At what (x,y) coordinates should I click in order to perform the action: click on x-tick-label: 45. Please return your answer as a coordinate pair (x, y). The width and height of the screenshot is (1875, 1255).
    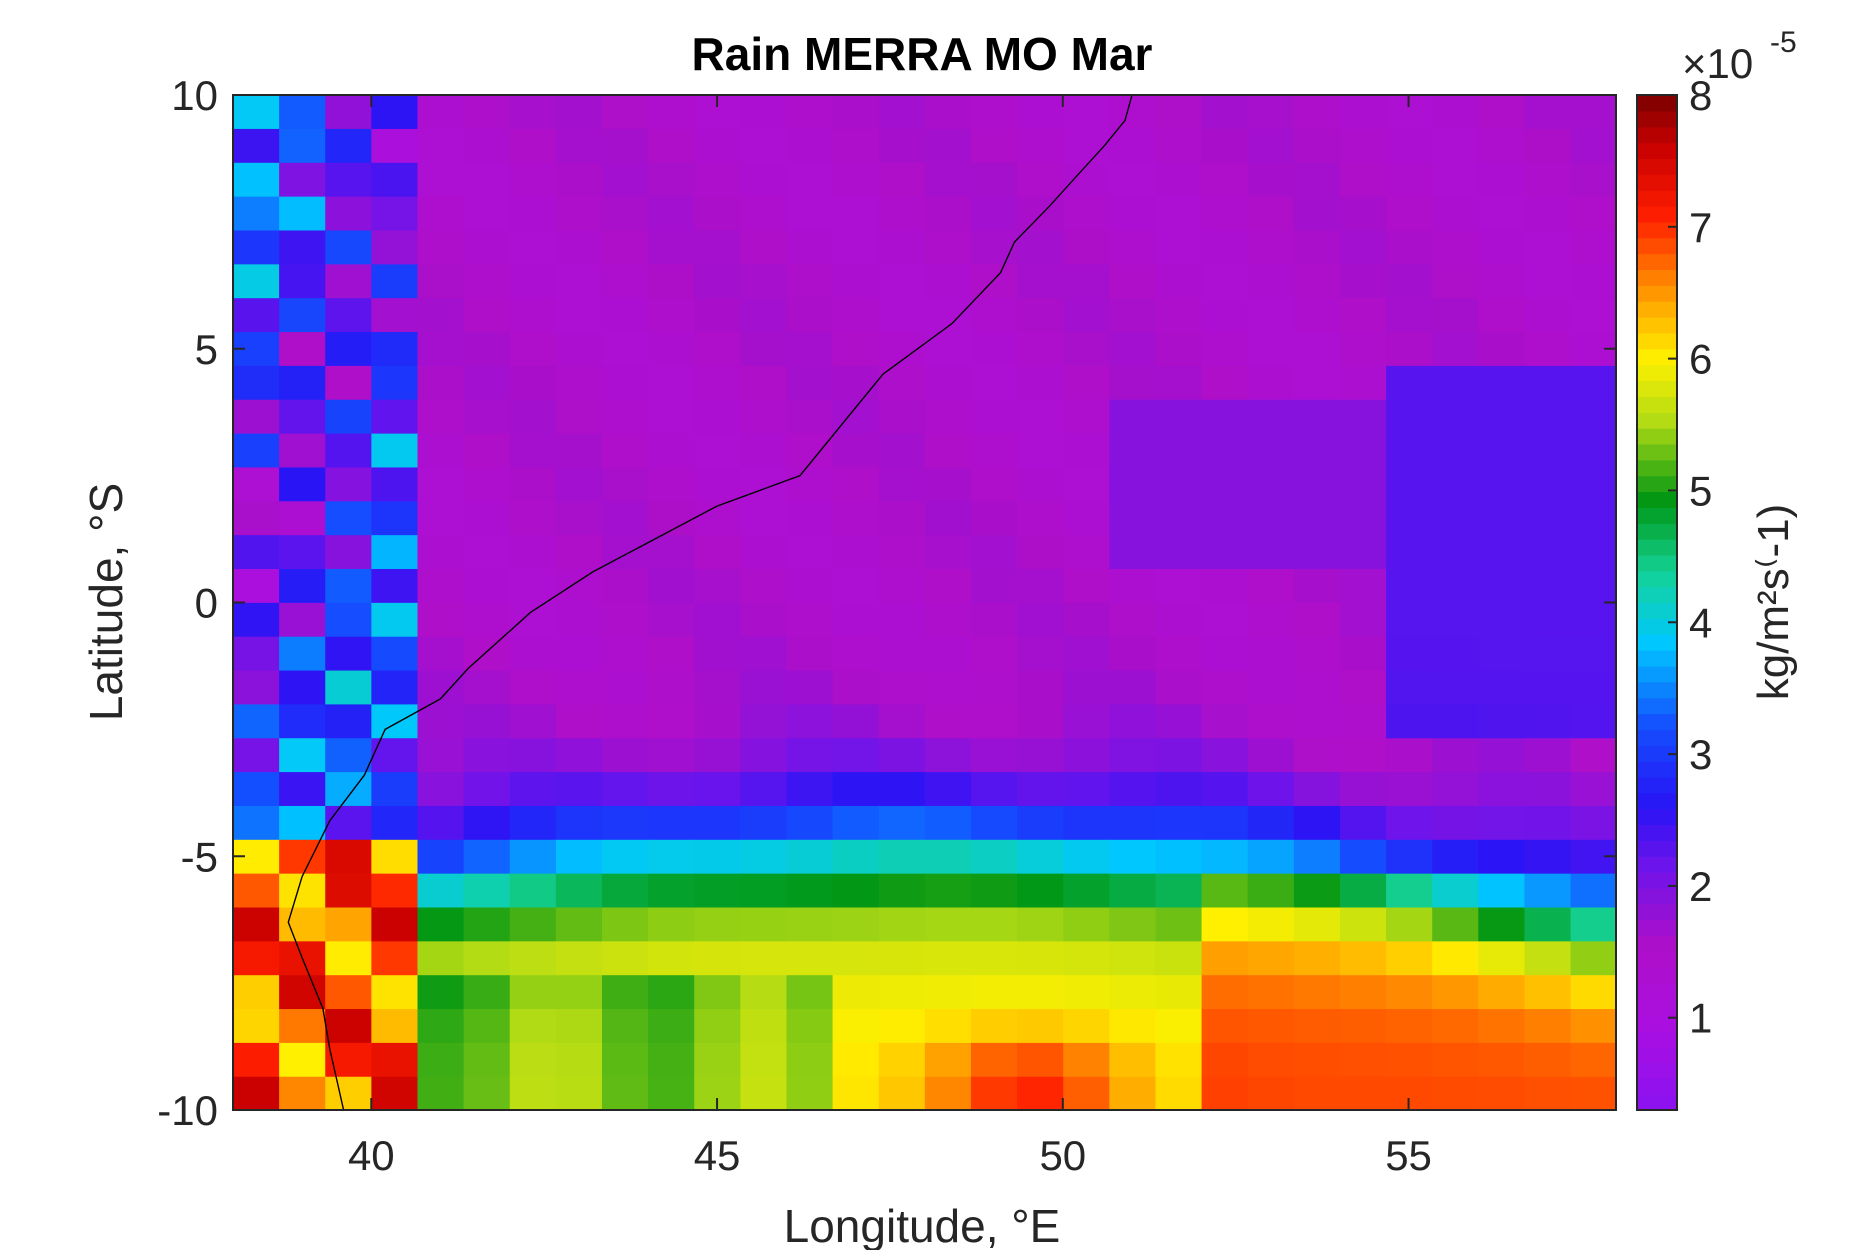
    Looking at the image, I should click on (717, 1155).